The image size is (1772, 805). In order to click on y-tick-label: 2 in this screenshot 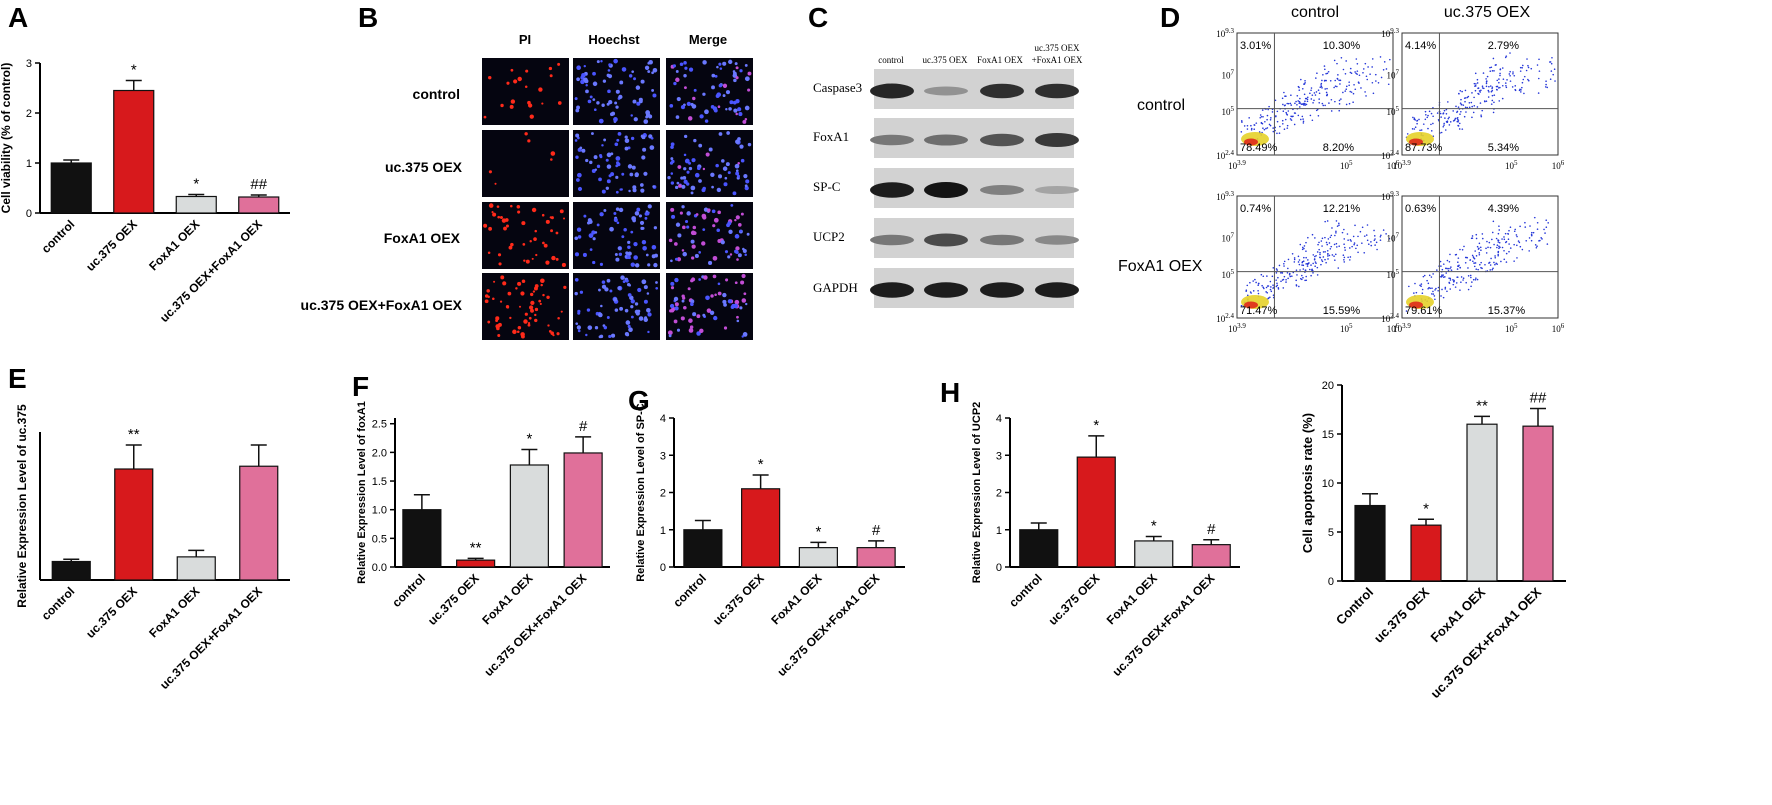, I will do `click(999, 494)`.